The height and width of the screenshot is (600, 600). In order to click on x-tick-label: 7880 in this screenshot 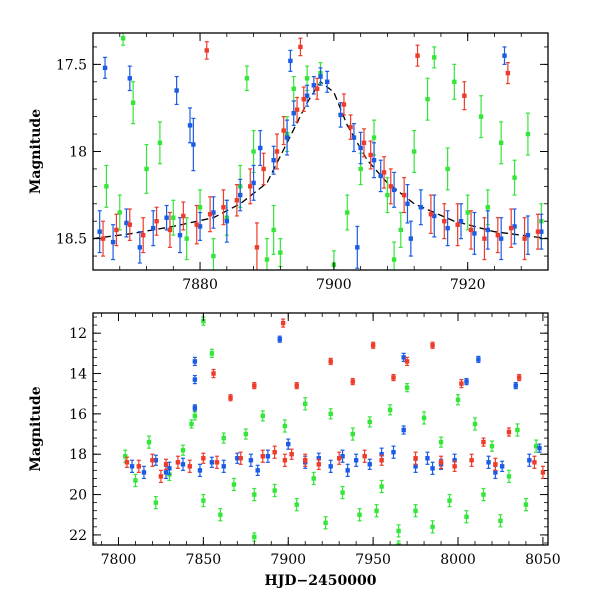, I will do `click(200, 285)`.